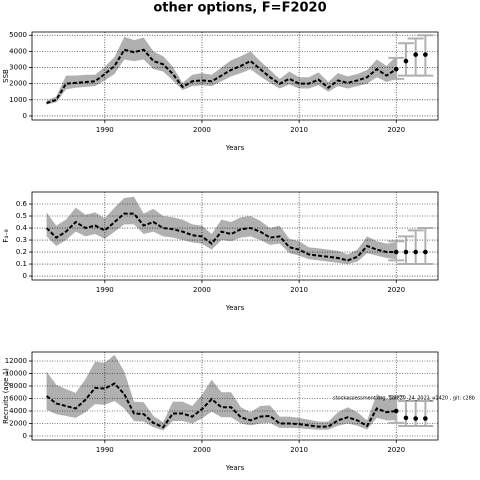 The width and height of the screenshot is (480, 480). I want to click on y-axis-label: F₄₋₈, so click(6, 236).